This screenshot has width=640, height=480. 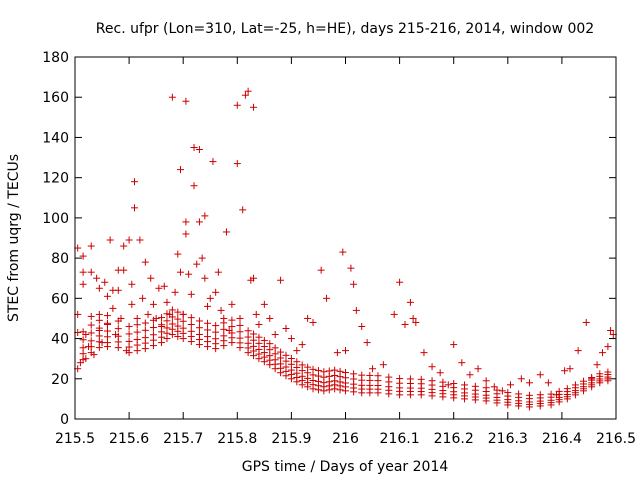 What do you see at coordinates (129, 439) in the screenshot?
I see `x-tick-label: 215.6` at bounding box center [129, 439].